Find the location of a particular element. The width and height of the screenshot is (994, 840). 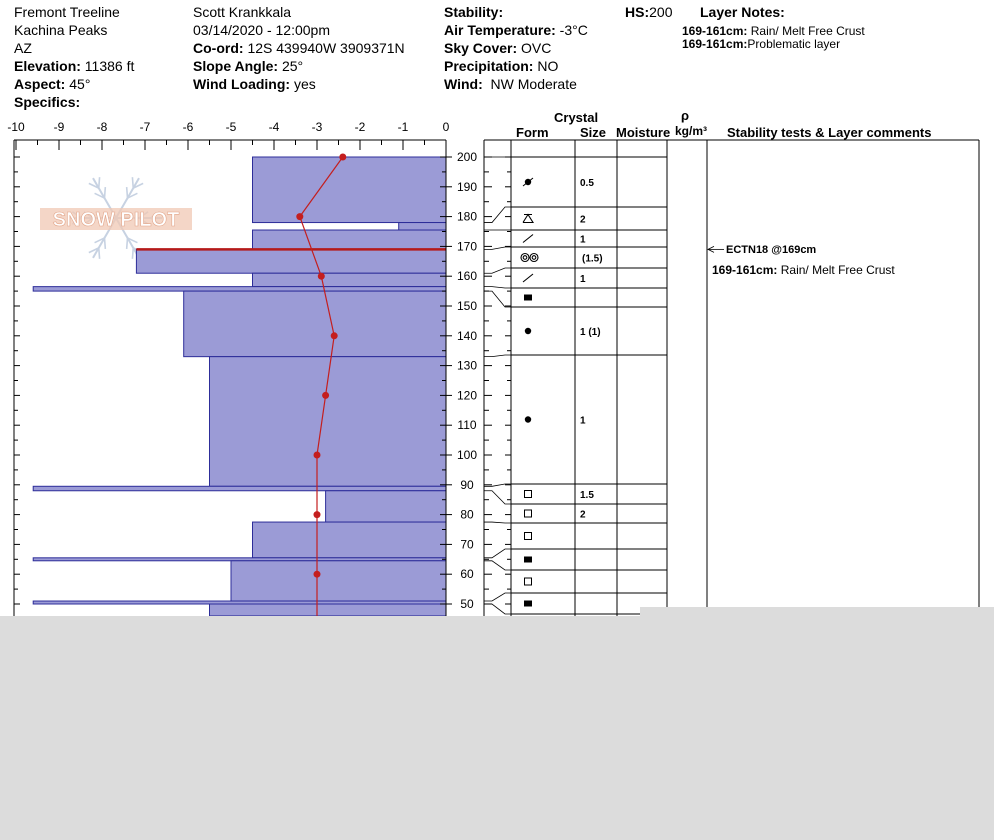

temp-tick-label: -4 is located at coordinates (274, 127).